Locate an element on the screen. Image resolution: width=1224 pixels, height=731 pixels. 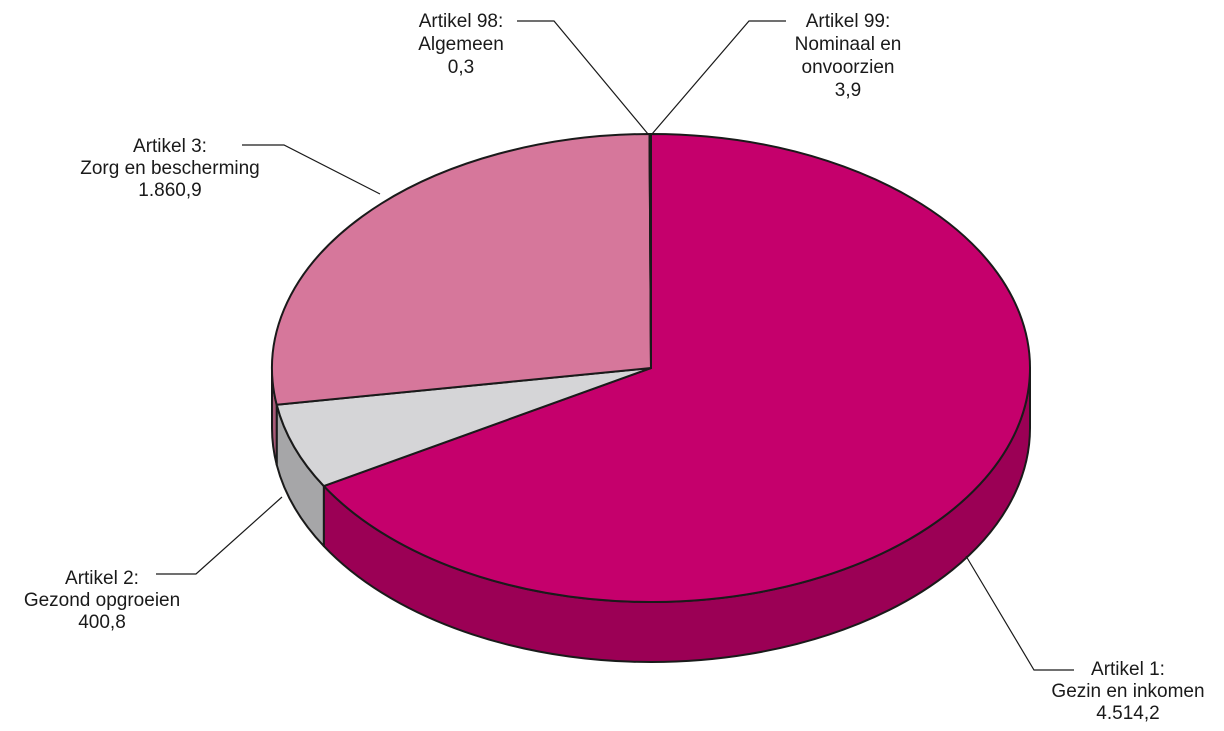
slice-label-artikel-99-line1: Artikel 99: is located at coordinates (848, 21).